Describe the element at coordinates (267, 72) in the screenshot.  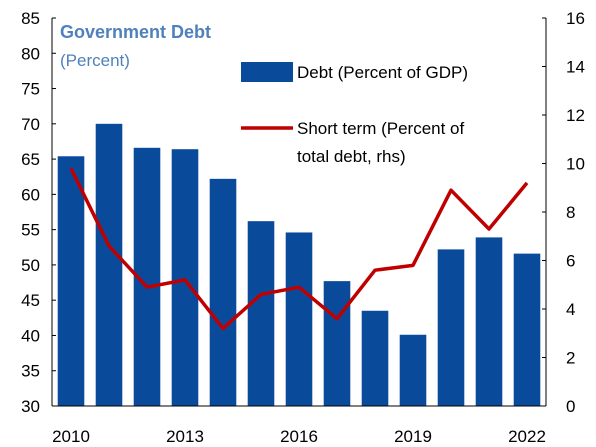
I see `legend-debt-swatch` at that location.